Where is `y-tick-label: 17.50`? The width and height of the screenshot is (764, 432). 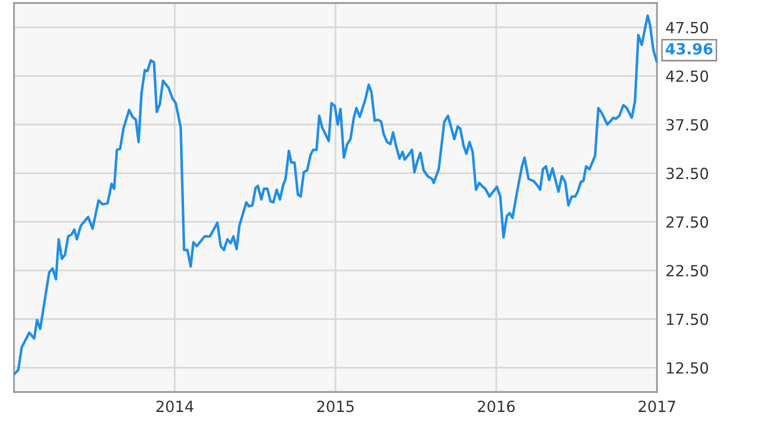 y-tick-label: 17.50 is located at coordinates (687, 320).